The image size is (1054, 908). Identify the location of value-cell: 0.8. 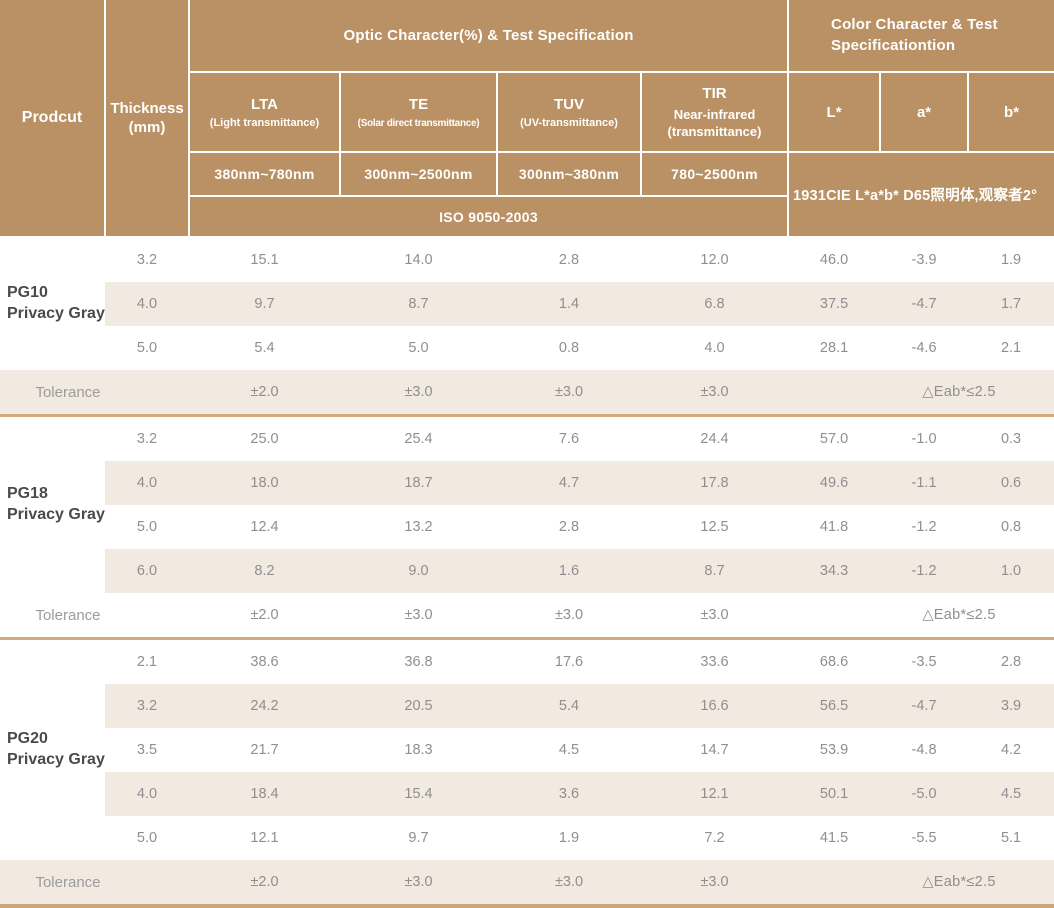
(1011, 527).